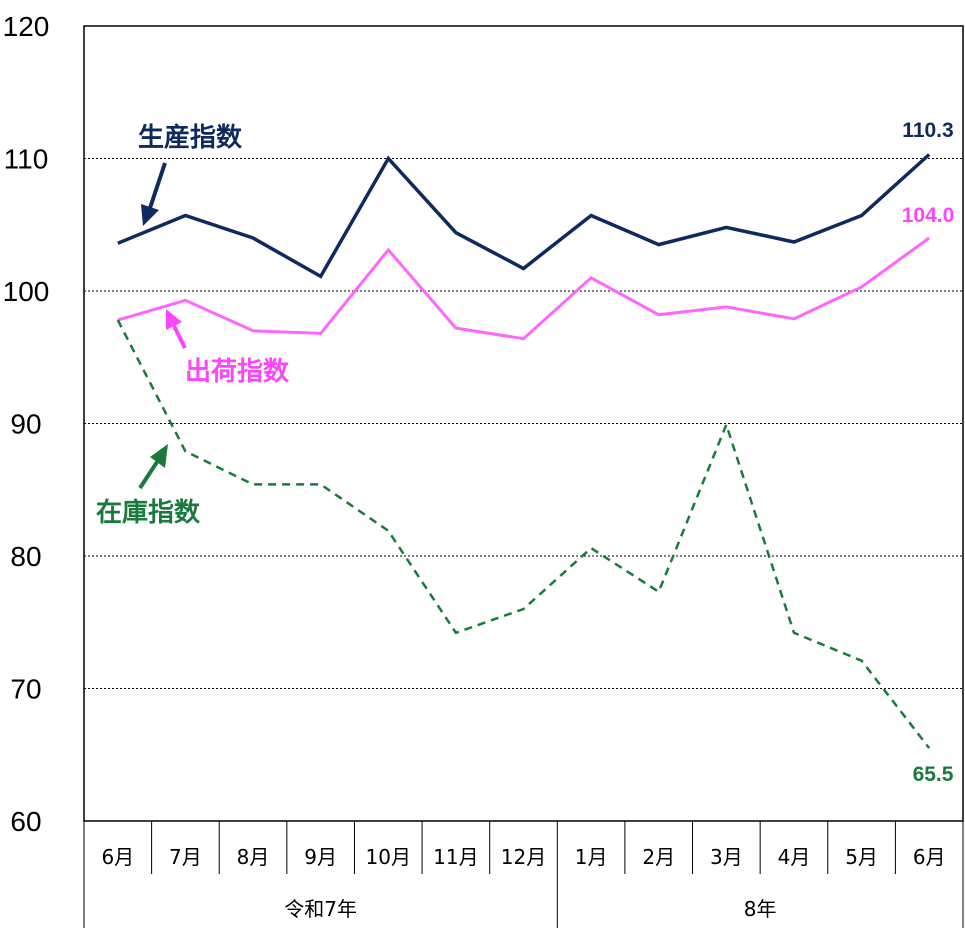  Describe the element at coordinates (320, 909) in the screenshot. I see `year-group-label: 令和7年` at that location.